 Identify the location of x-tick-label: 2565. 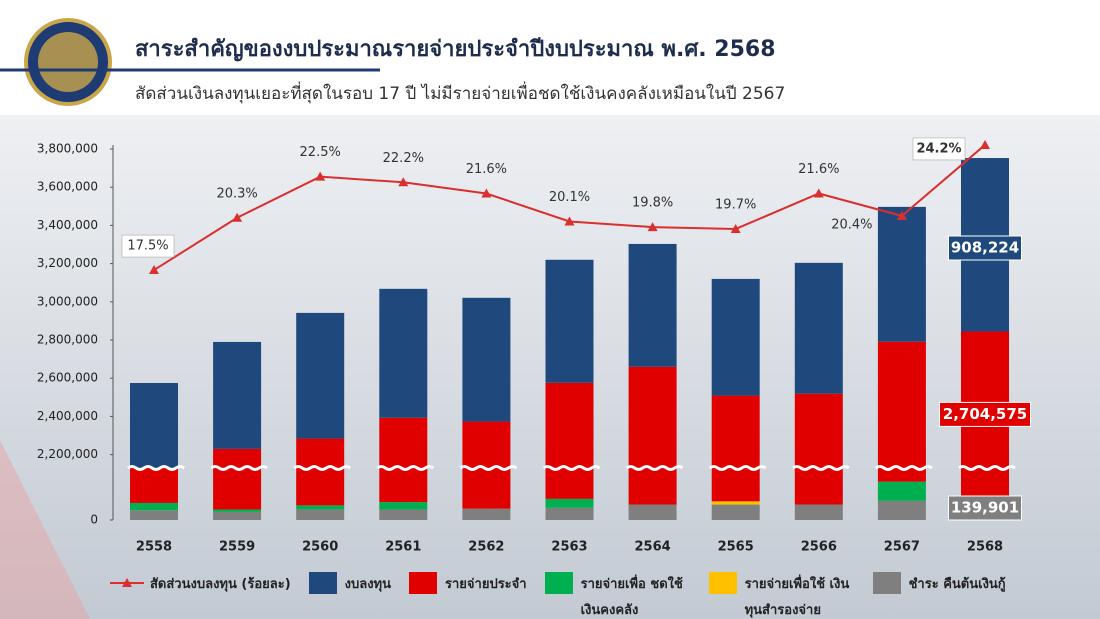
(736, 547).